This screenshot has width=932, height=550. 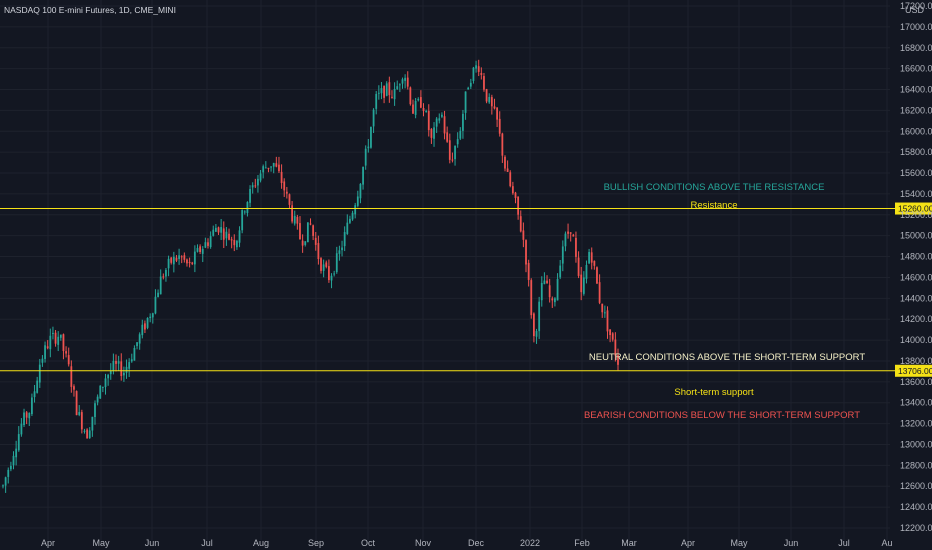 What do you see at coordinates (582, 543) in the screenshot?
I see `x-tick-label: Feb` at bounding box center [582, 543].